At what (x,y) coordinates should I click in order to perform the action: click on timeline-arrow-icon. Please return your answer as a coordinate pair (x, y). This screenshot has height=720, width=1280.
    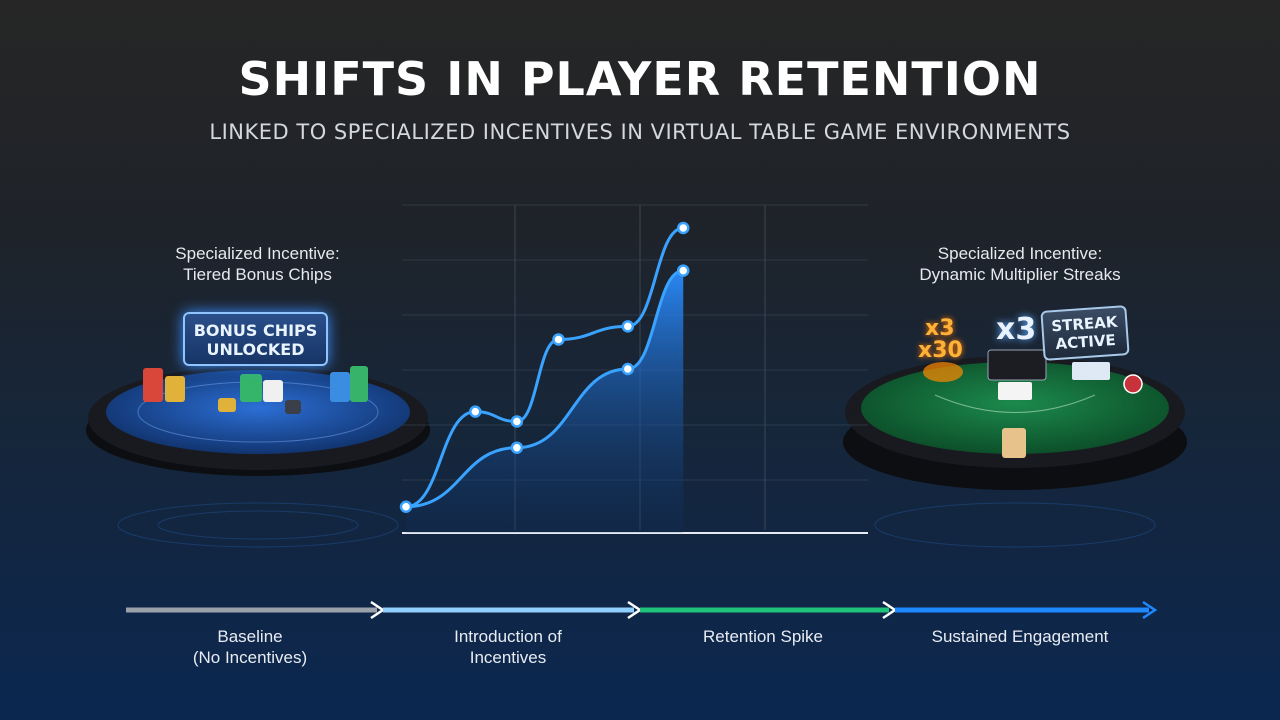
    Looking at the image, I should click on (1150, 610).